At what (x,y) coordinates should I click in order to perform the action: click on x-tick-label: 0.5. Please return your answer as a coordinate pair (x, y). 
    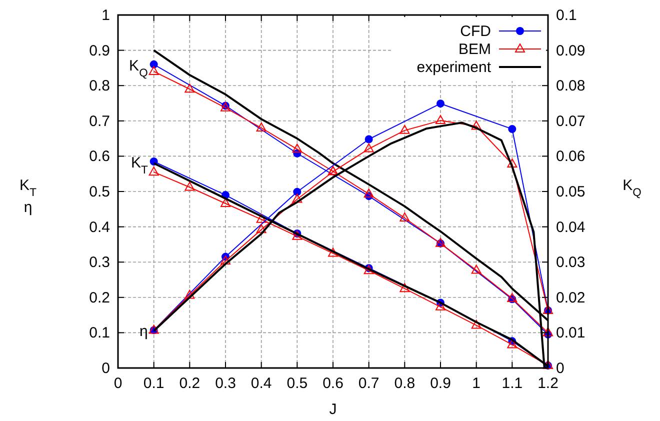
    Looking at the image, I should click on (297, 383).